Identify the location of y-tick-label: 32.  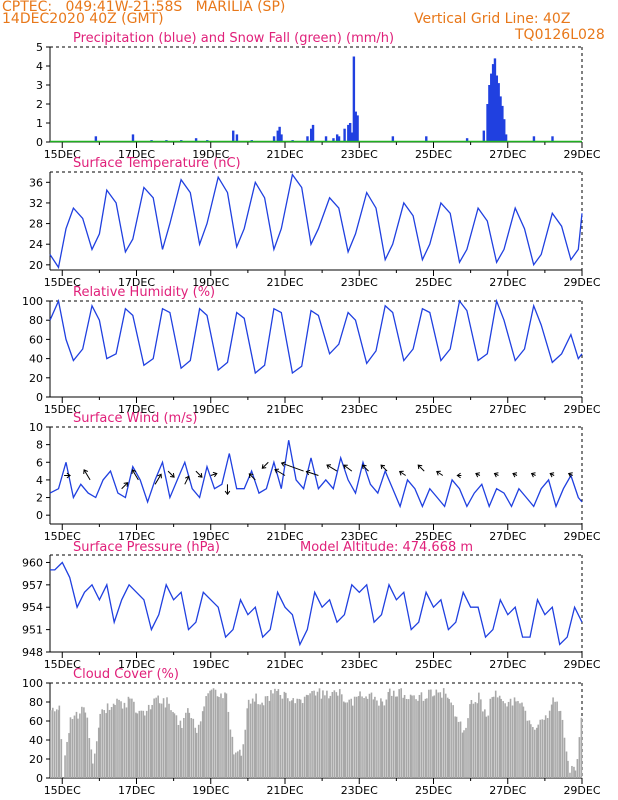
(36, 203).